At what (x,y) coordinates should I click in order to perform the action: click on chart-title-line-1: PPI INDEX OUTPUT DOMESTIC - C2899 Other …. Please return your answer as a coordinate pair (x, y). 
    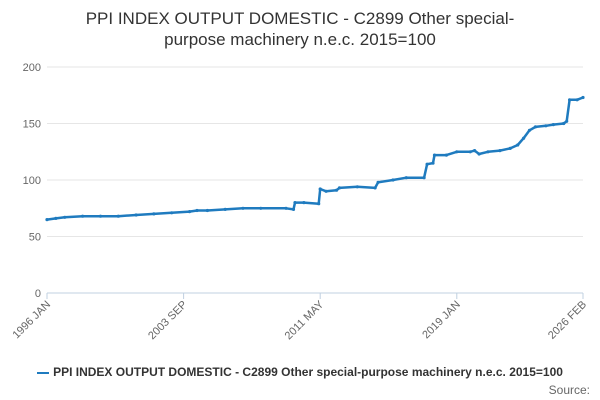
    Looking at the image, I should click on (300, 18).